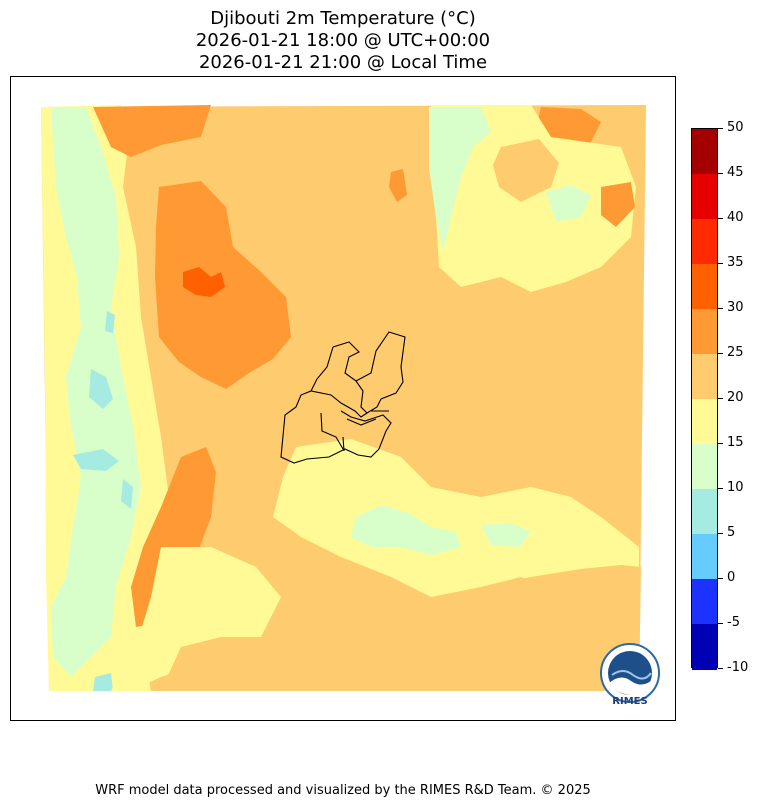  What do you see at coordinates (343, 62) in the screenshot?
I see `title-local-time: 2026-01-21 21:00 @ Local Time` at bounding box center [343, 62].